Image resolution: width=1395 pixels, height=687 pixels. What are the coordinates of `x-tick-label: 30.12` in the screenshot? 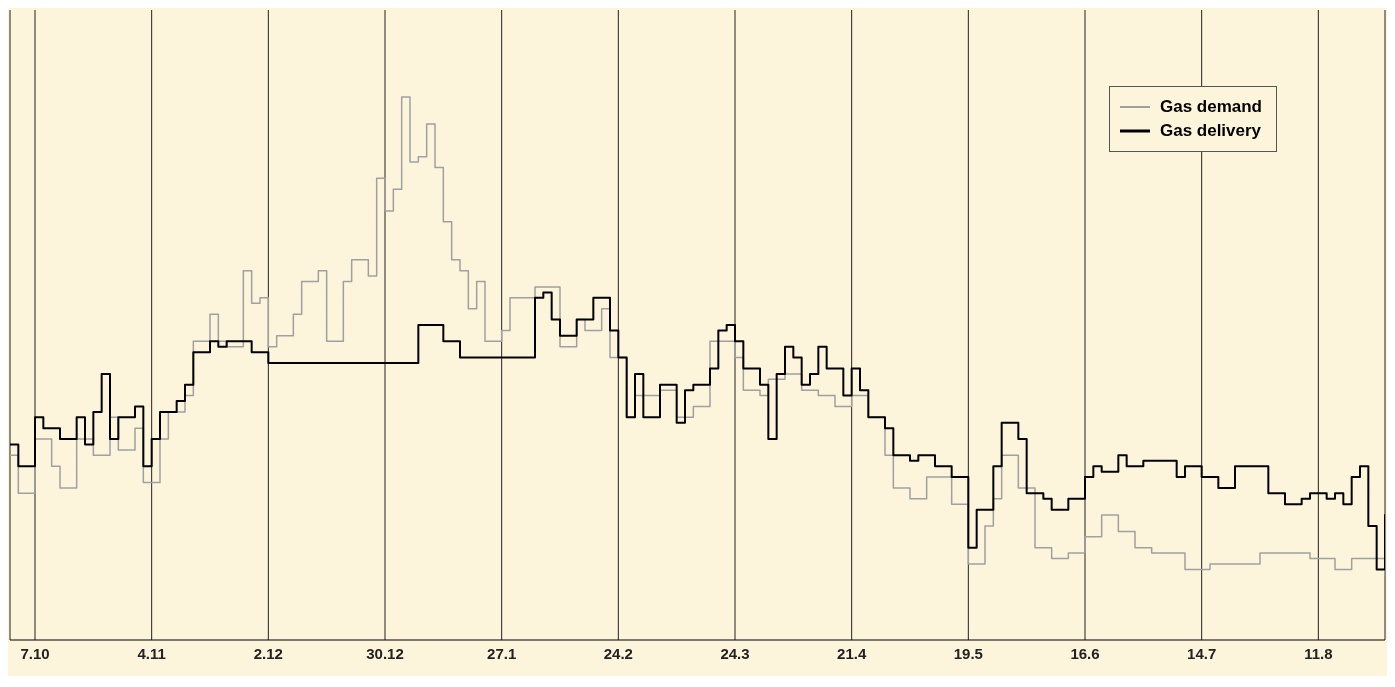 It's located at (385, 653).